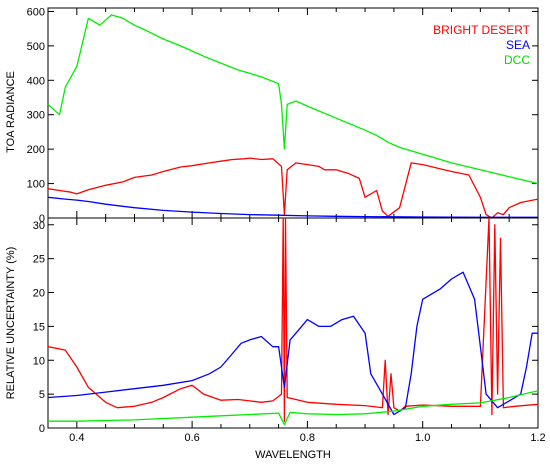 The height and width of the screenshot is (465, 550). I want to click on radiance-y-tick-label: 100, so click(36, 185).